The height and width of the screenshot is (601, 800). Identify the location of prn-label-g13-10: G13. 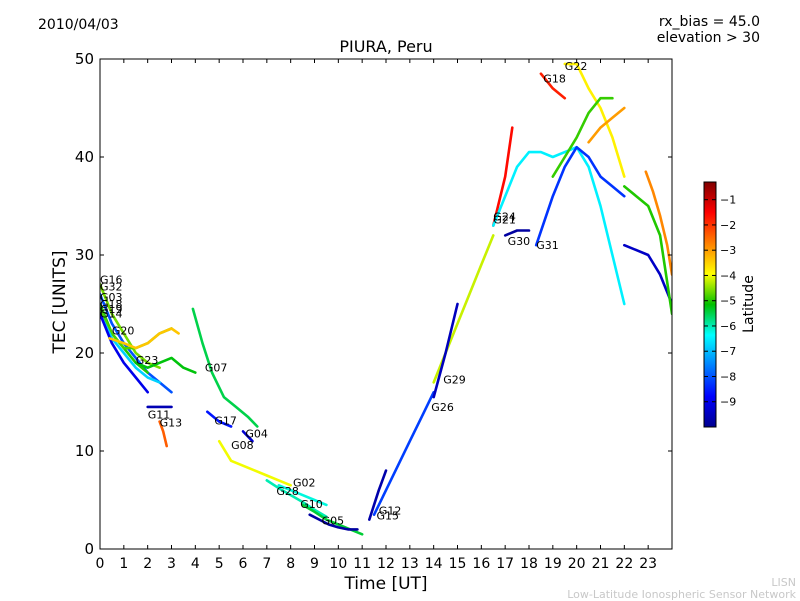
(171, 423).